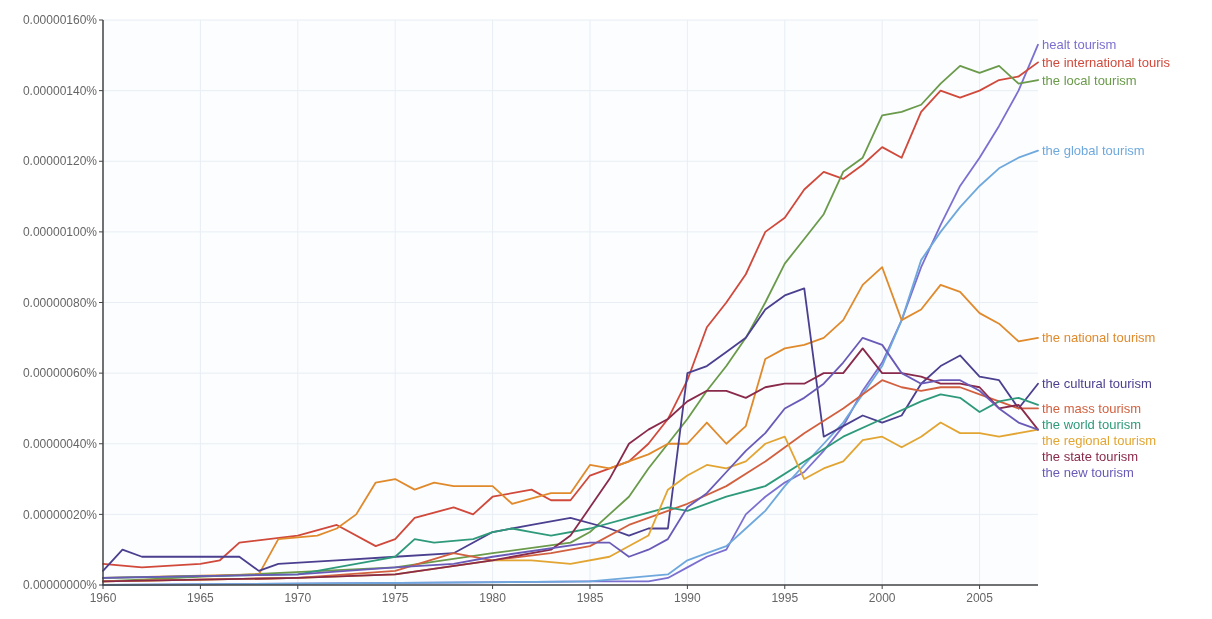  I want to click on series-label: the state tourism, so click(1090, 456).